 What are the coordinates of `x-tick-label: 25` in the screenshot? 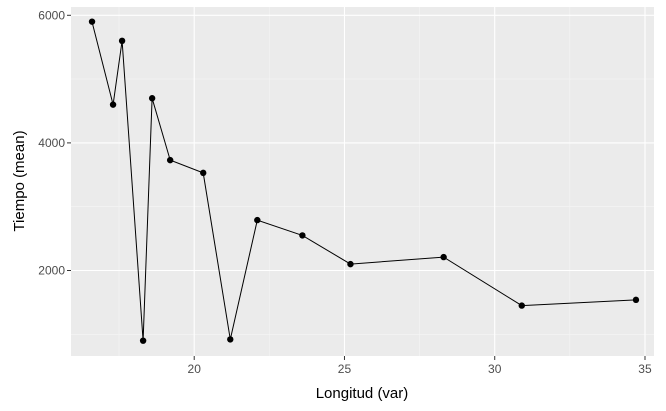 It's located at (345, 369).